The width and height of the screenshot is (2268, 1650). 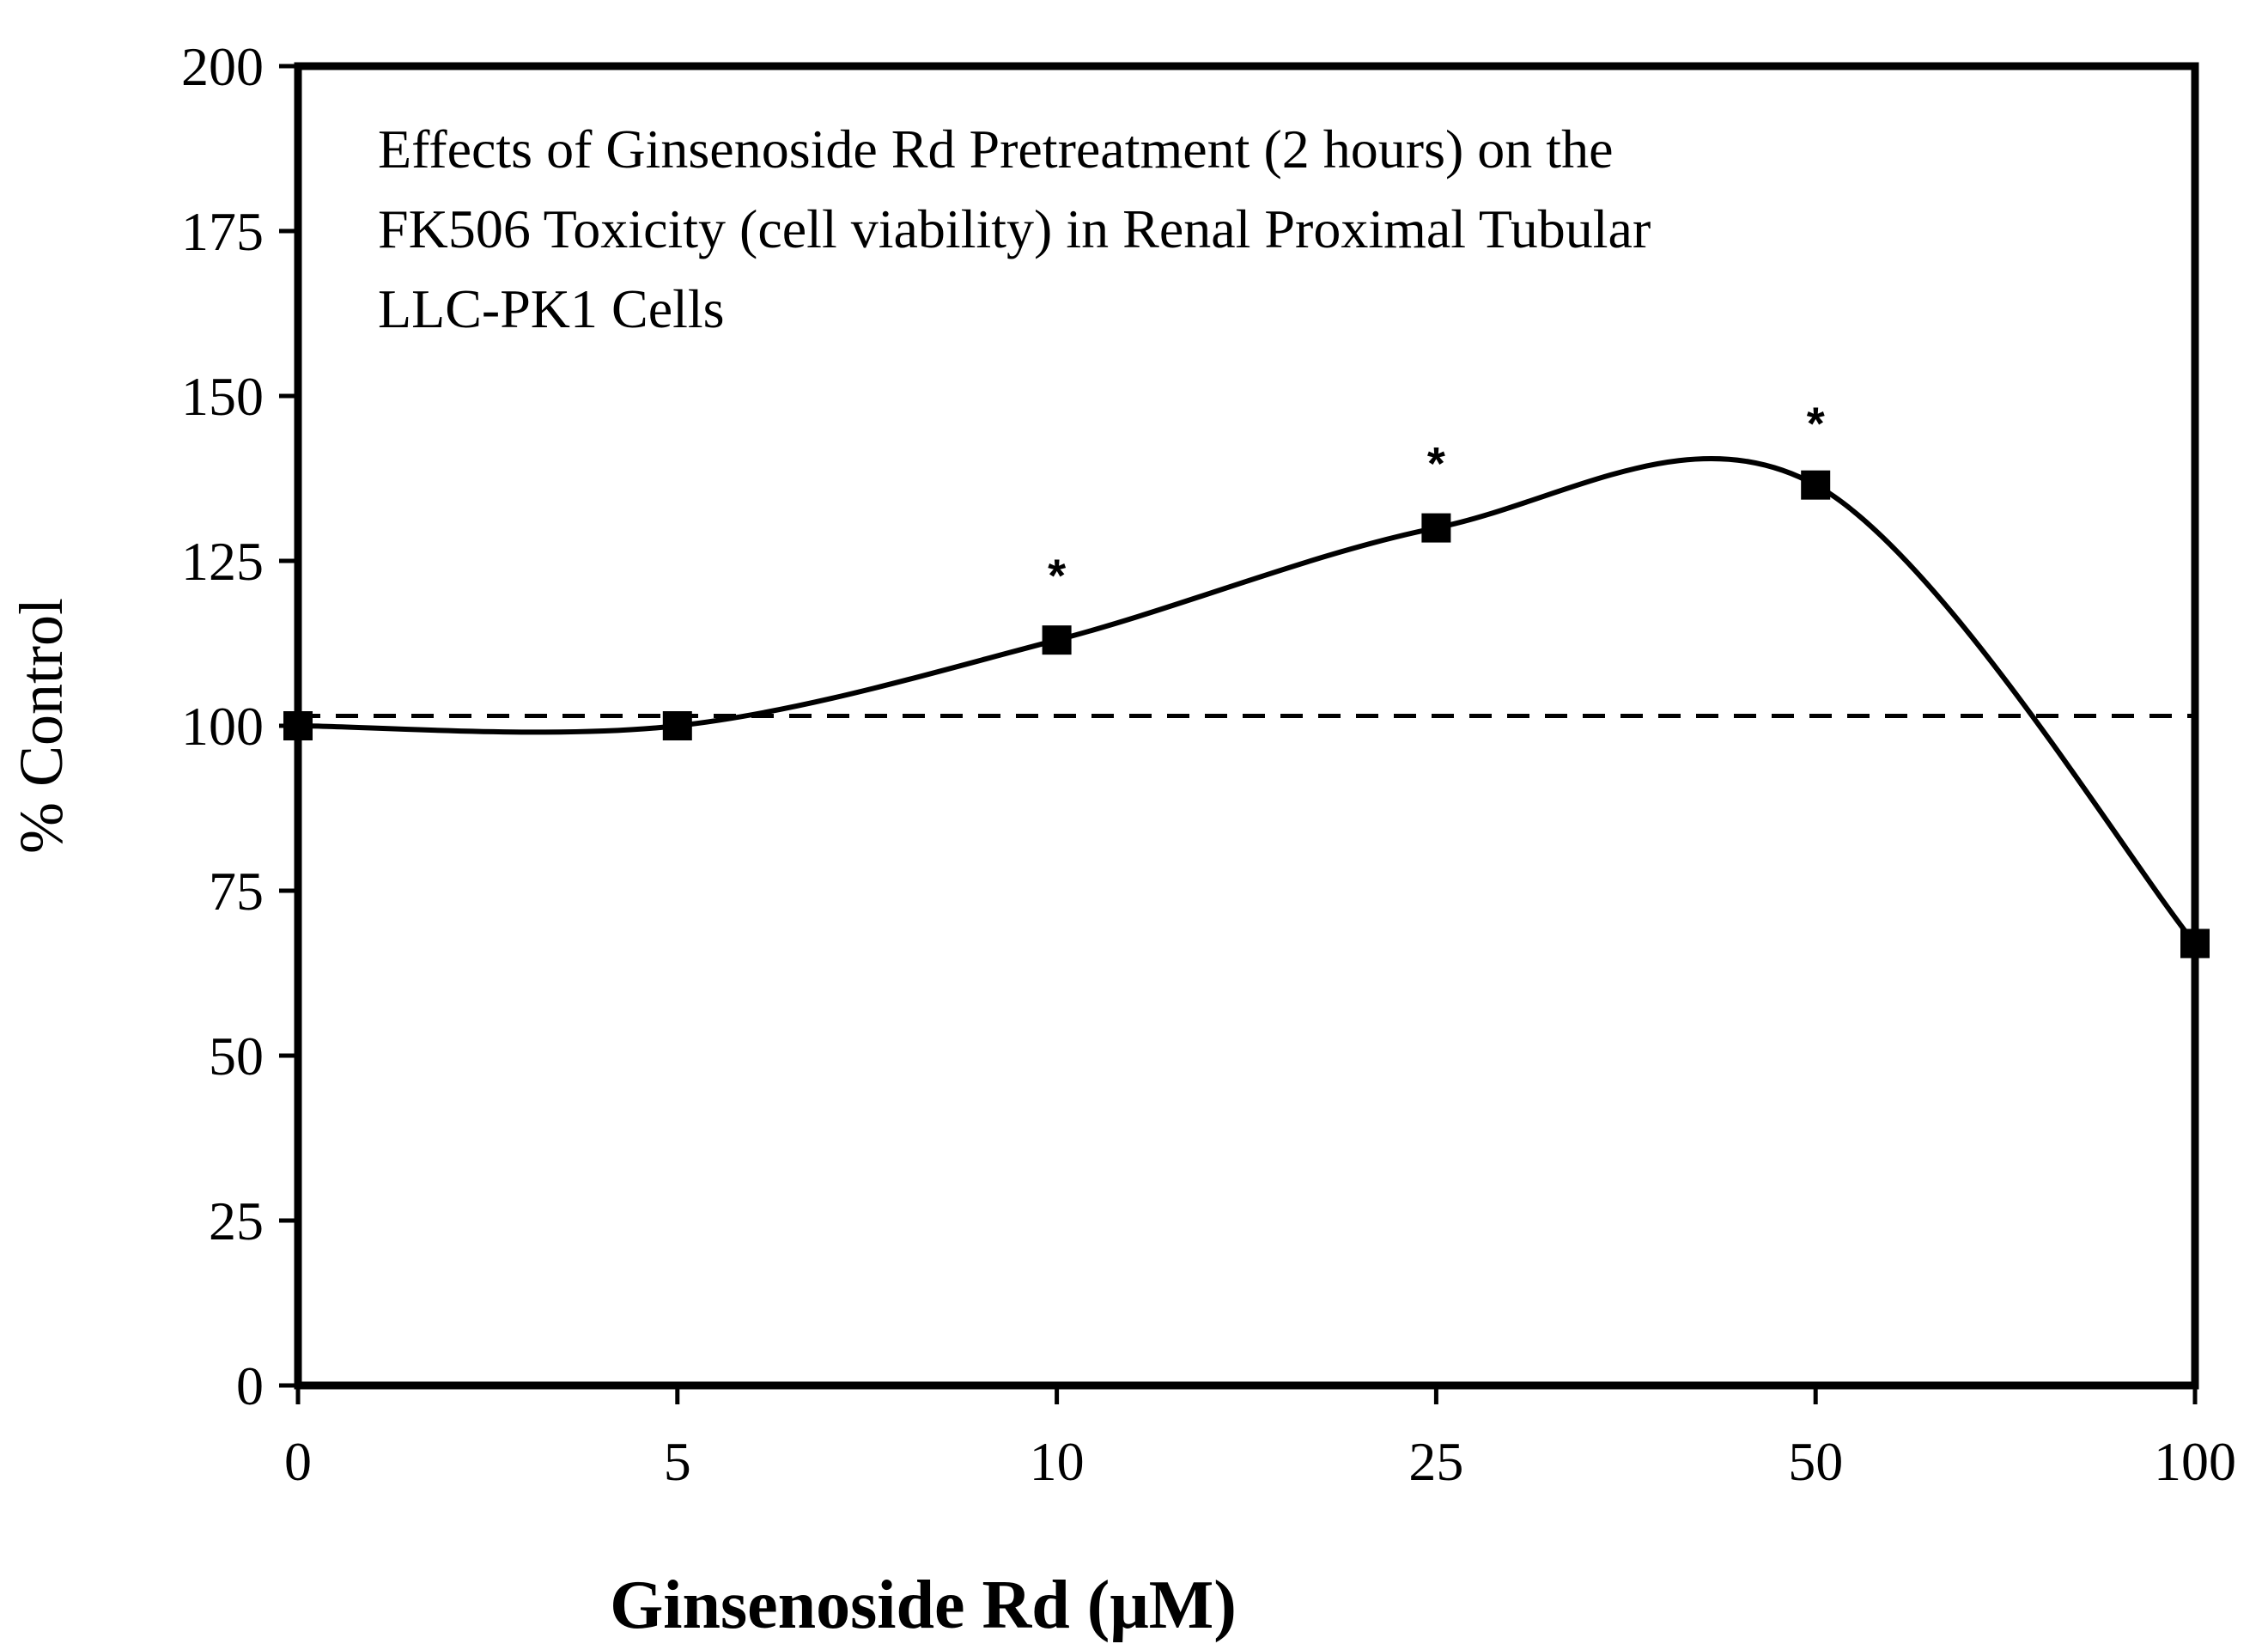 What do you see at coordinates (1815, 1462) in the screenshot?
I see `x-tick-label: 50` at bounding box center [1815, 1462].